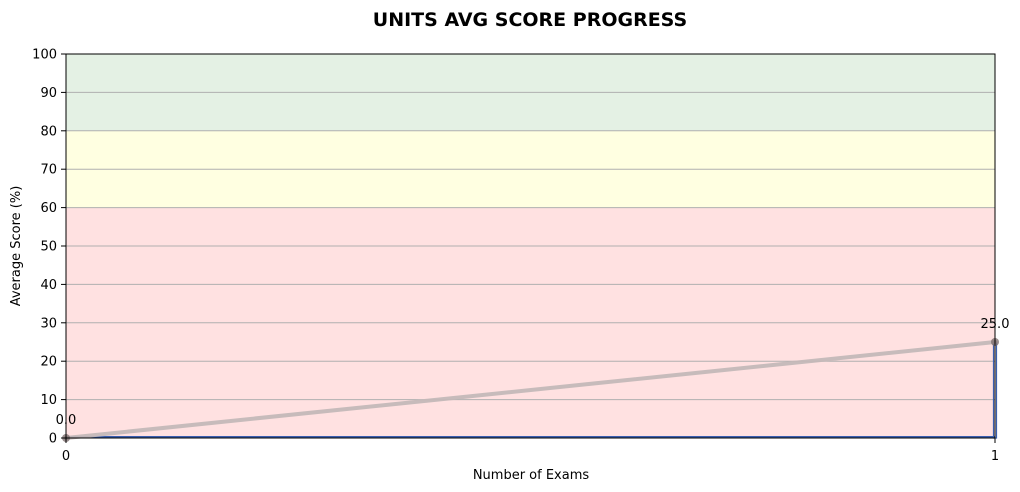  What do you see at coordinates (48, 400) in the screenshot?
I see `y-tick-label-1: 10` at bounding box center [48, 400].